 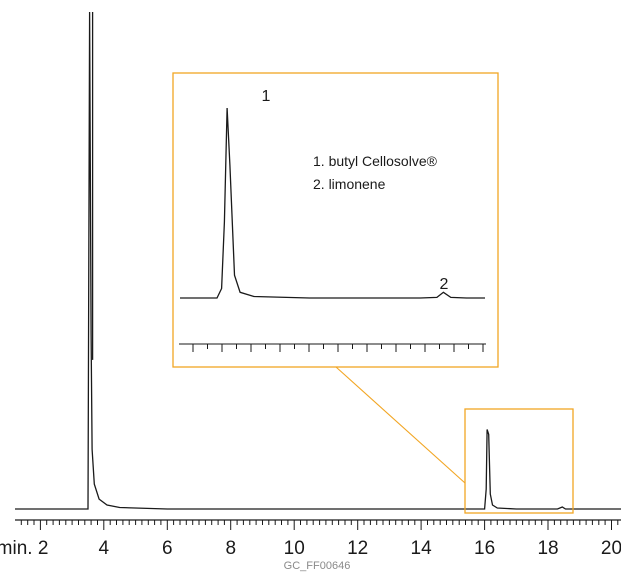 I want to click on x-tick-label: 12, so click(x=357, y=548).